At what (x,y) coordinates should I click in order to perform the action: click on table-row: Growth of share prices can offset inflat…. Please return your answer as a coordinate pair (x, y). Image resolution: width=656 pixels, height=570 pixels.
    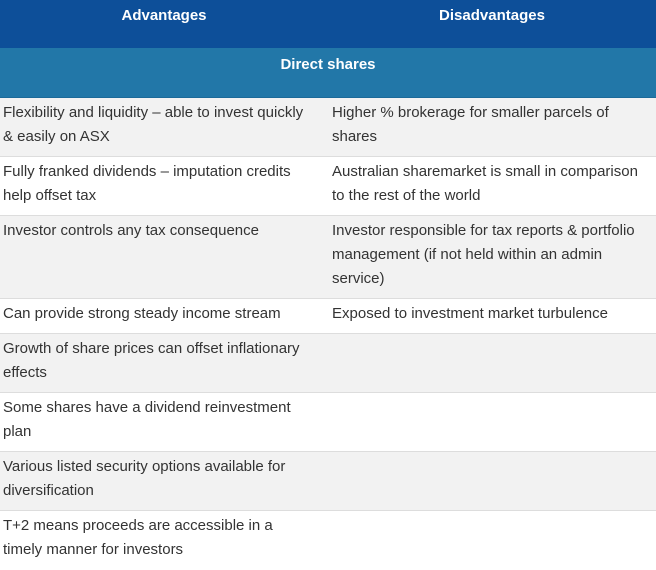
    Looking at the image, I should click on (328, 363).